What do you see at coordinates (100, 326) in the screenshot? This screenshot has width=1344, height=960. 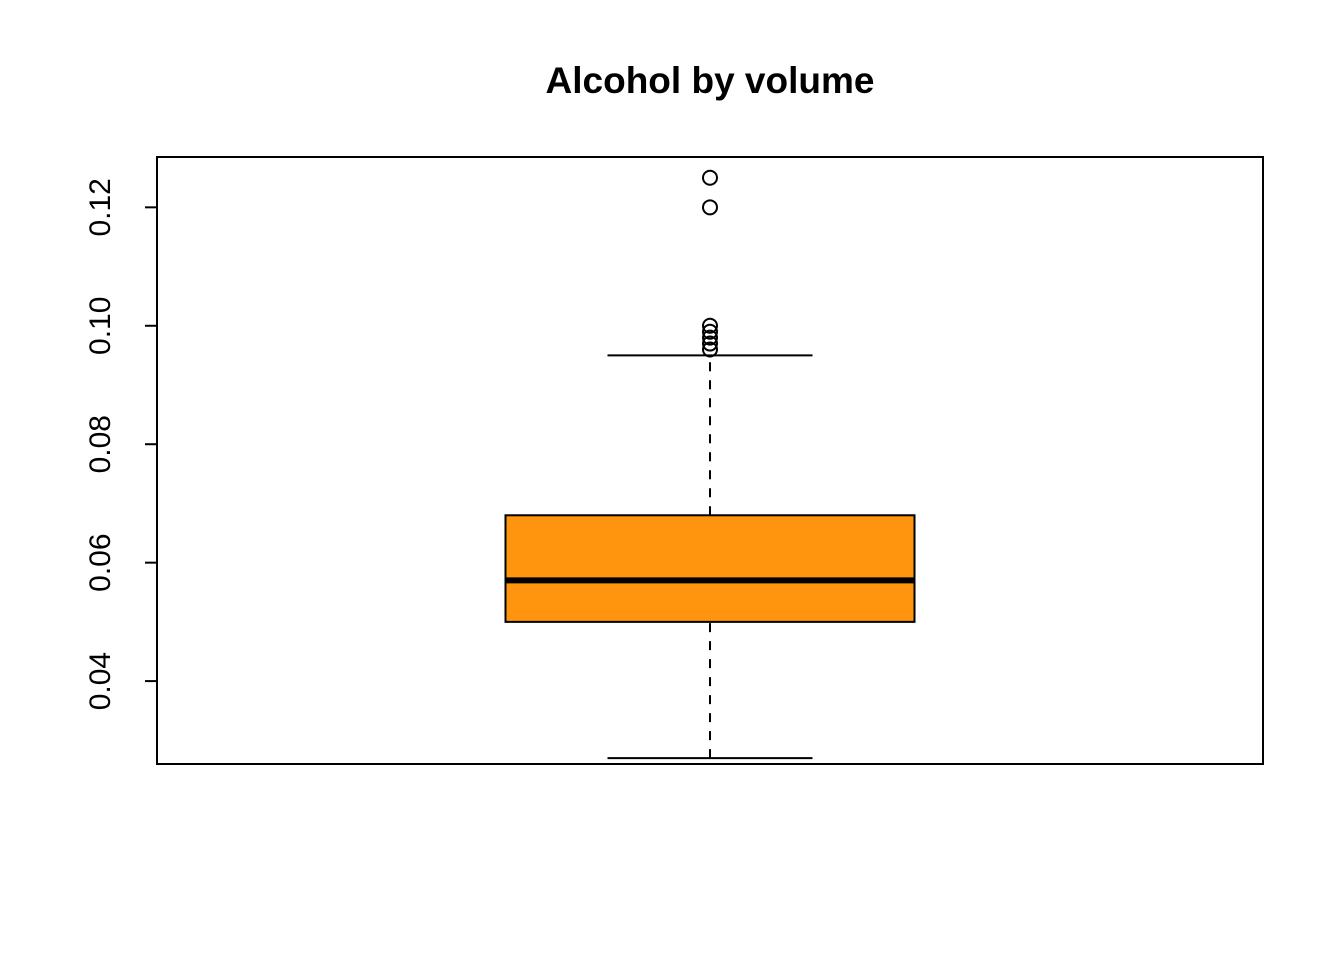 I see `y-tick-label: 0.10` at bounding box center [100, 326].